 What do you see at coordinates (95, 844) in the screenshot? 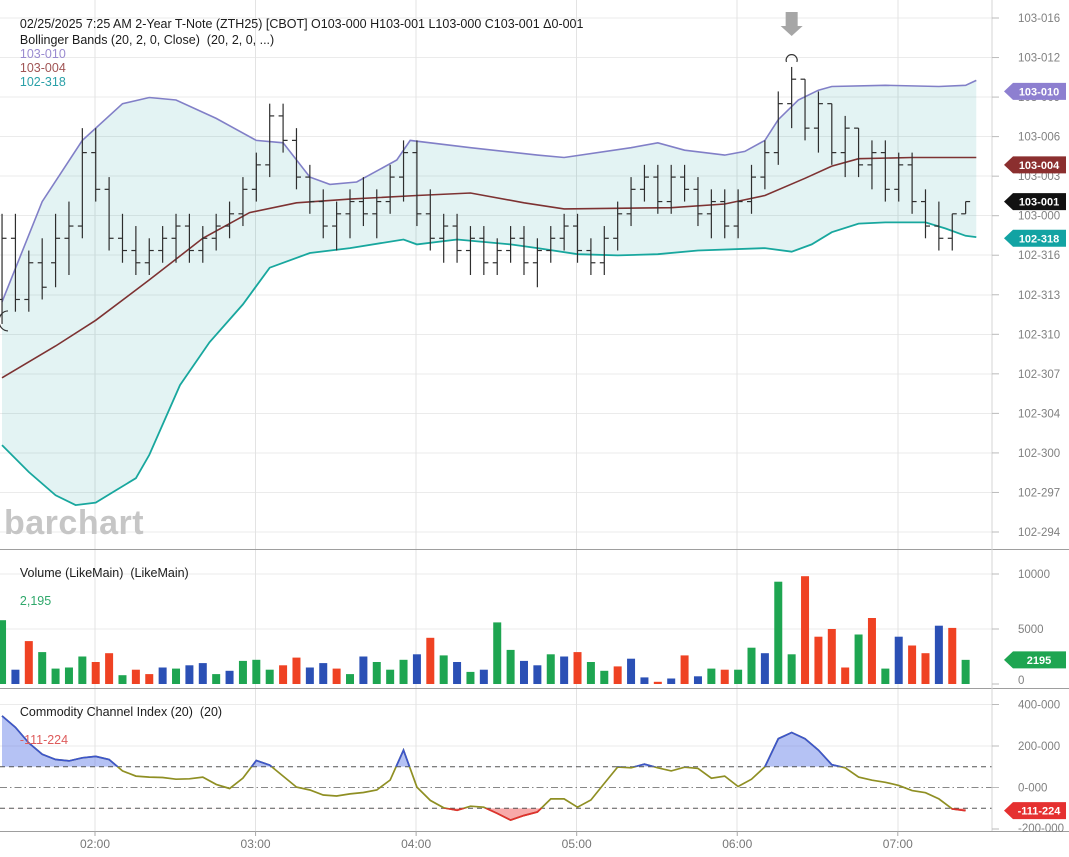
I see `time-axis-label: 02:00` at bounding box center [95, 844].